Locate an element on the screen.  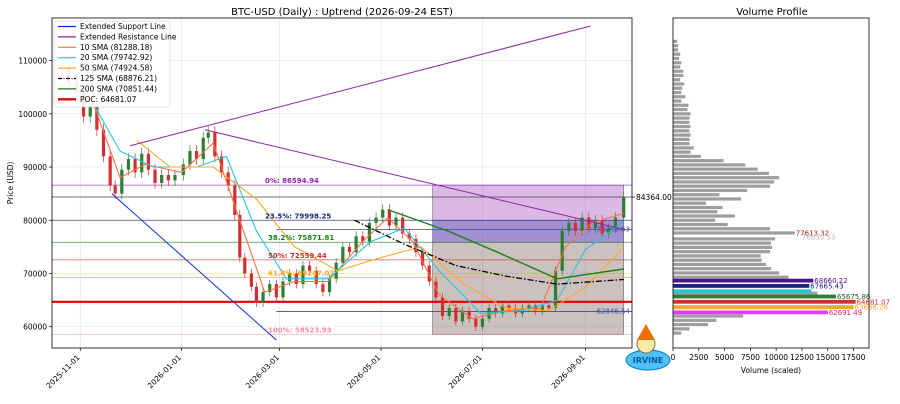
x-tick-label: 2026-09-01 is located at coordinates (568, 371).